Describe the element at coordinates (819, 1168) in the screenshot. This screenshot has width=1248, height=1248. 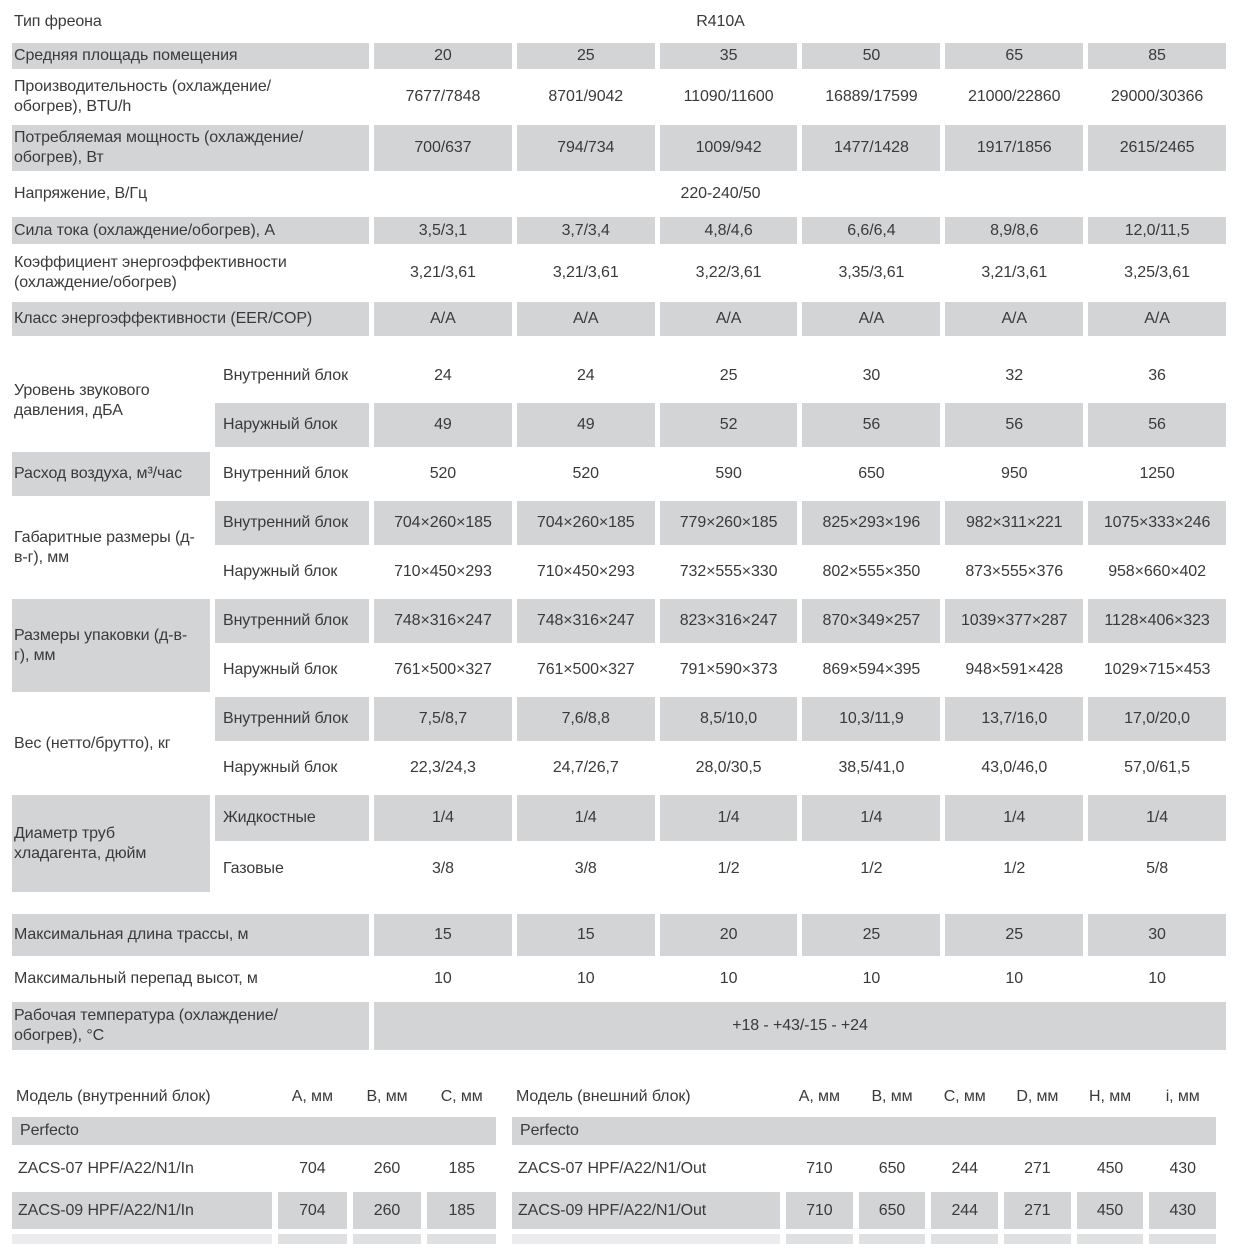
I see `dim-value-cell: 710` at that location.